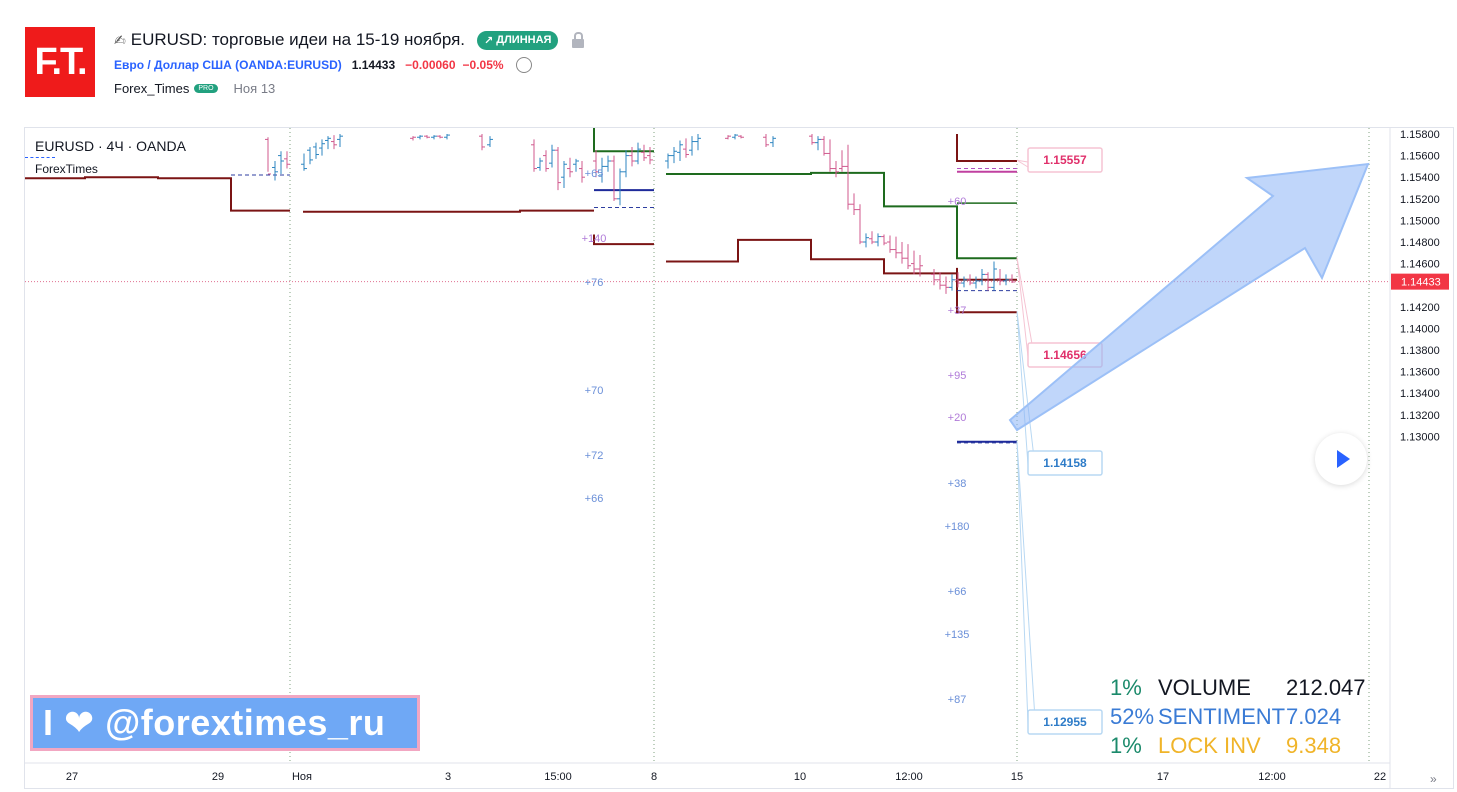  What do you see at coordinates (110, 146) in the screenshot?
I see `symbol-legend: EURUSD · 4Ч · OANDA` at bounding box center [110, 146].